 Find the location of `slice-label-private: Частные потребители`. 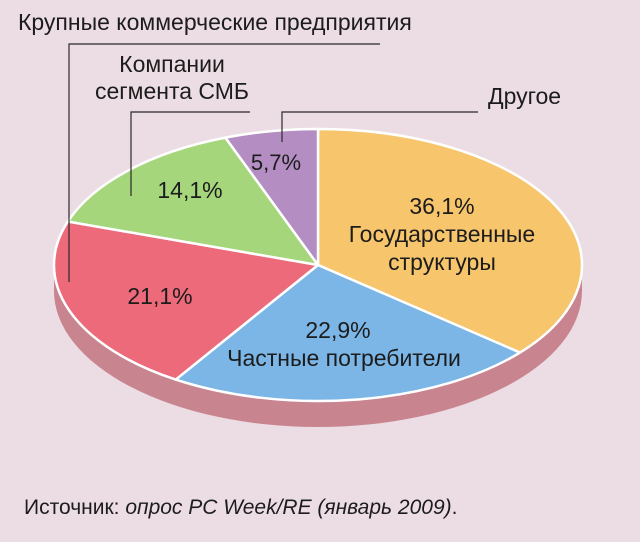

slice-label-private: Частные потребители is located at coordinates (344, 358).